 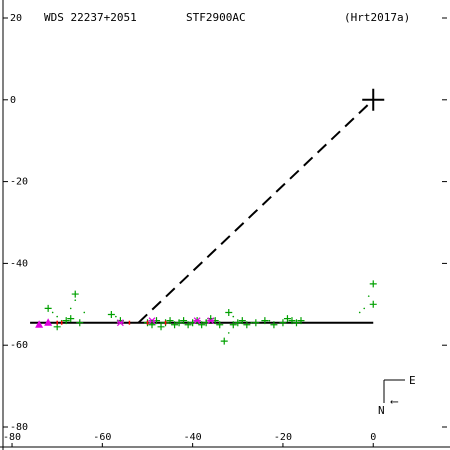 I want to click on motion-arrow-icon: ⟵, so click(x=394, y=401).